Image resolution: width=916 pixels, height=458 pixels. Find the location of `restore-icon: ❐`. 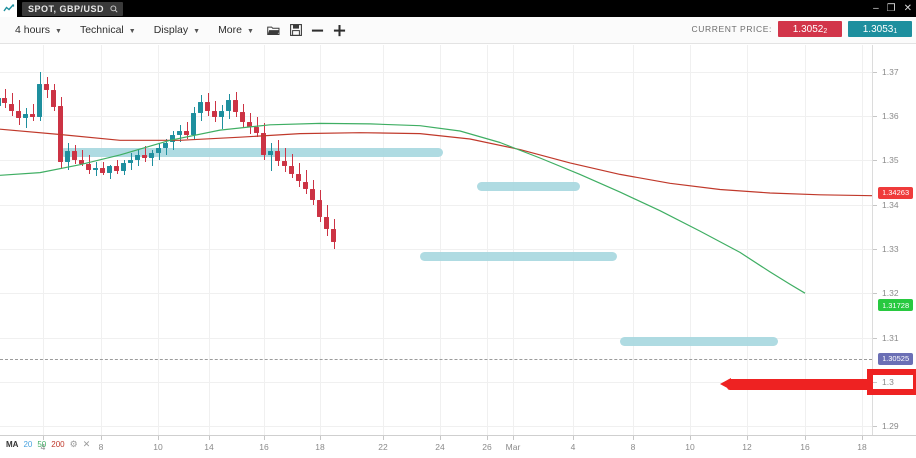

restore-icon: ❐ is located at coordinates (891, 8).